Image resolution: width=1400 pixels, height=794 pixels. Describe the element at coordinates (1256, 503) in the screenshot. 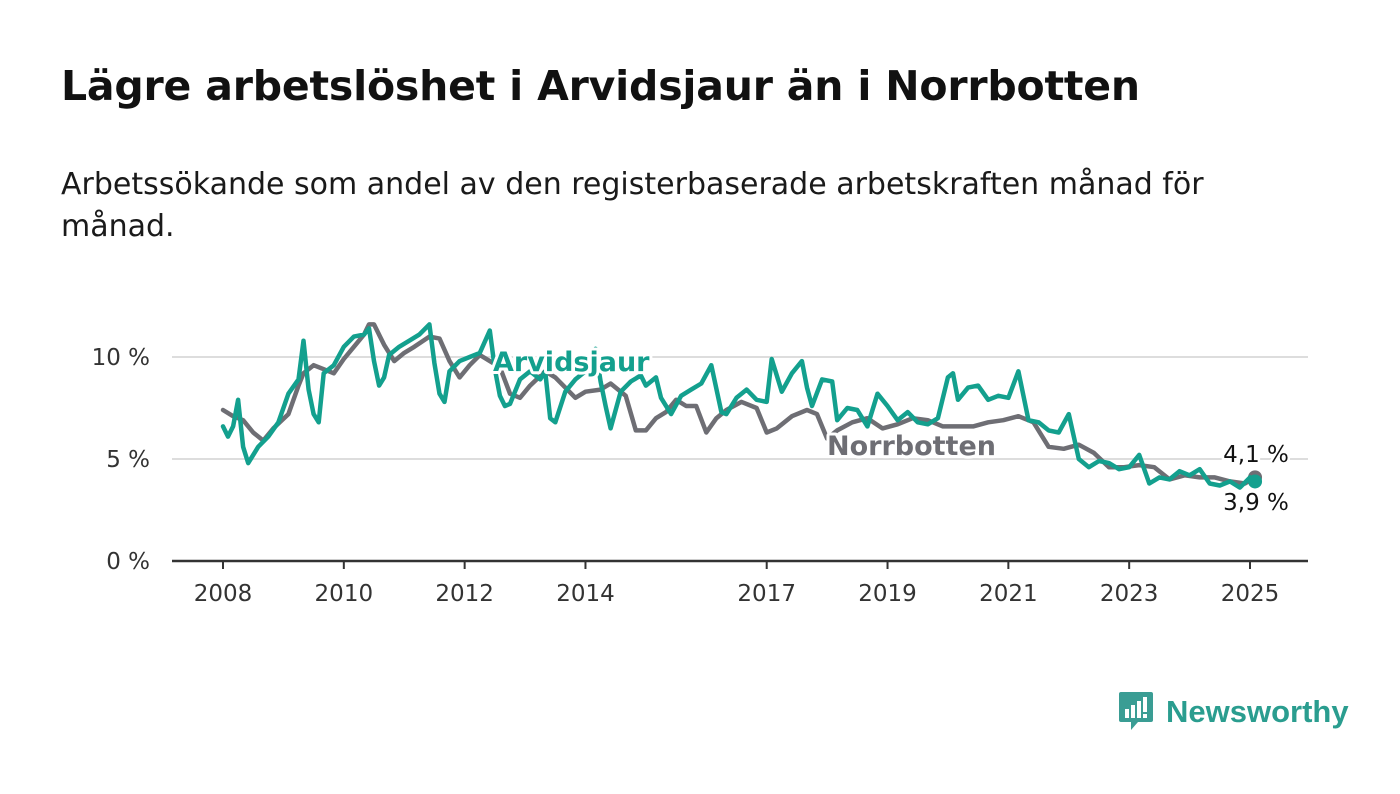

I see `end-value-label-arvidsjaur: 3,9 %` at that location.